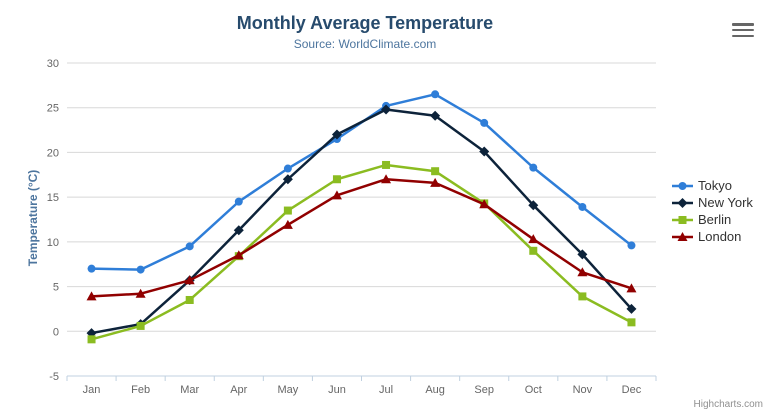 The width and height of the screenshot is (769, 416). What do you see at coordinates (54, 377) in the screenshot?
I see `y-tick-label: -5` at bounding box center [54, 377].